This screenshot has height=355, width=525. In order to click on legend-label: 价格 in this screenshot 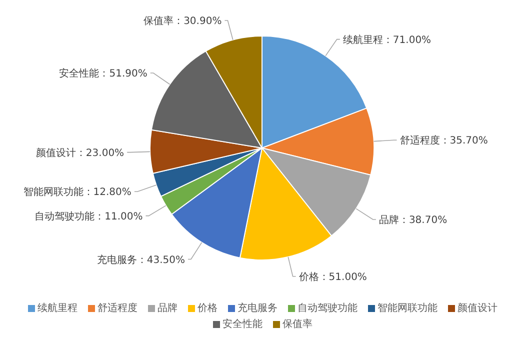, I will do `click(208, 308)`.